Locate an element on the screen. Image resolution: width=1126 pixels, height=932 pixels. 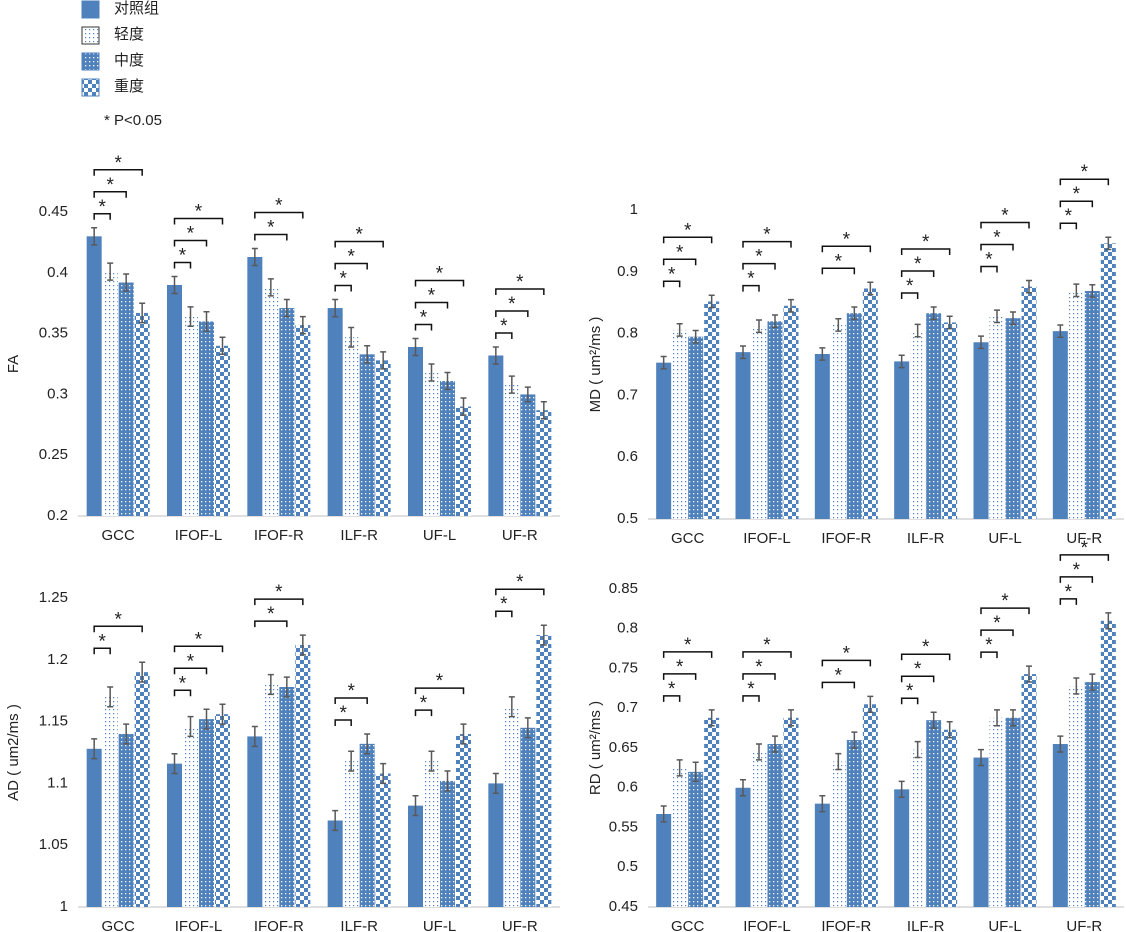
y-tick-label: 0.7 is located at coordinates (627, 394).